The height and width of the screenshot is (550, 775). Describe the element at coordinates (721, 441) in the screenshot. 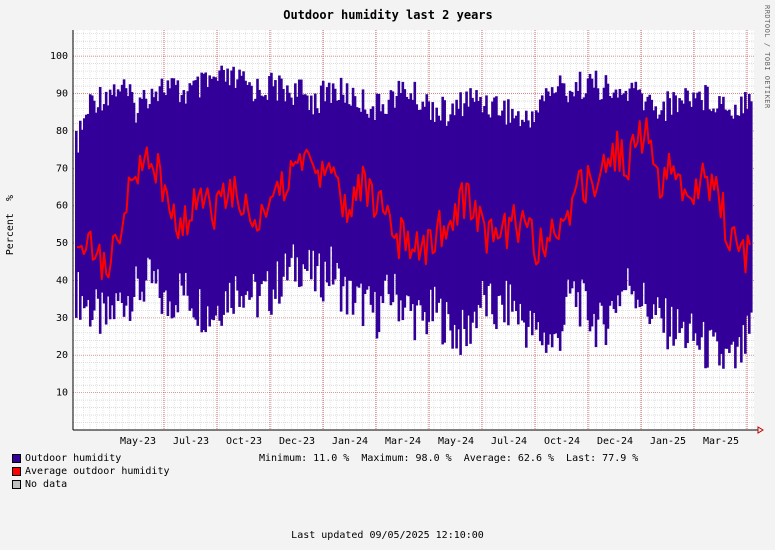

I see `x-tick-label: Mar-25` at that location.